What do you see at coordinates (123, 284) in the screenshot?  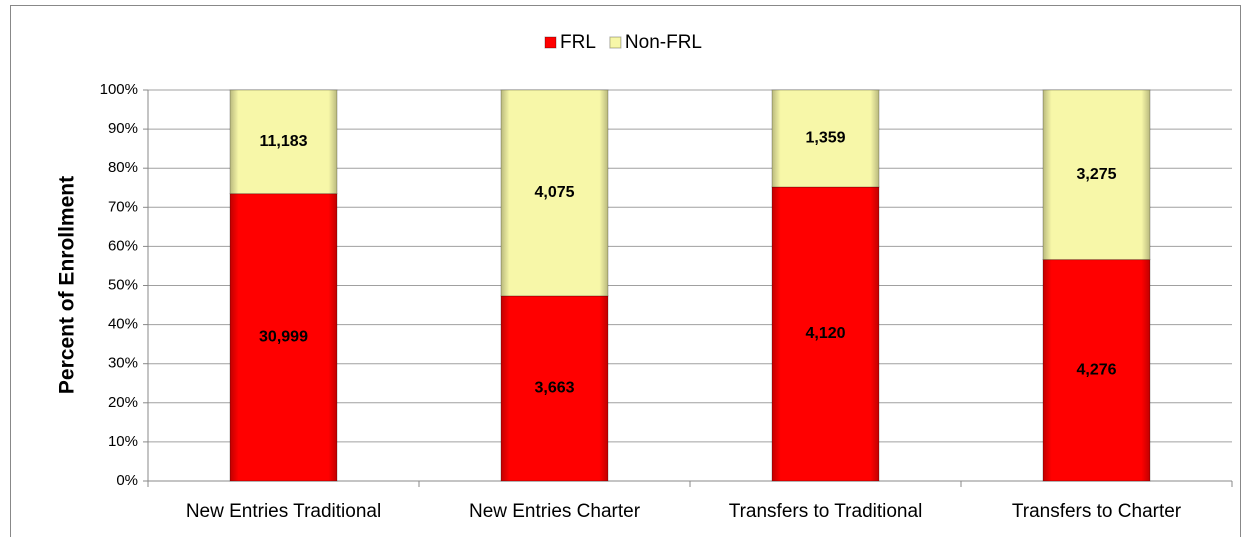 I see `y-tick-label: 50%` at bounding box center [123, 284].